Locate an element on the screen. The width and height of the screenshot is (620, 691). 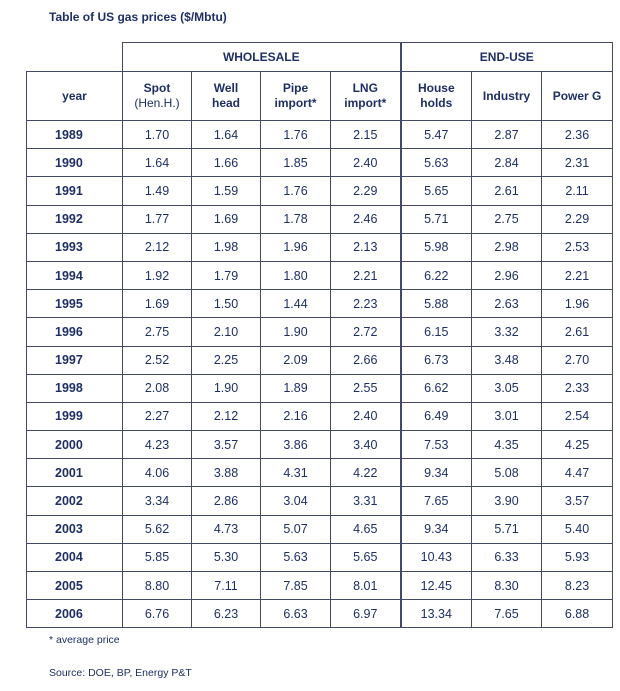
households-cell: 5.98 is located at coordinates (436, 247).